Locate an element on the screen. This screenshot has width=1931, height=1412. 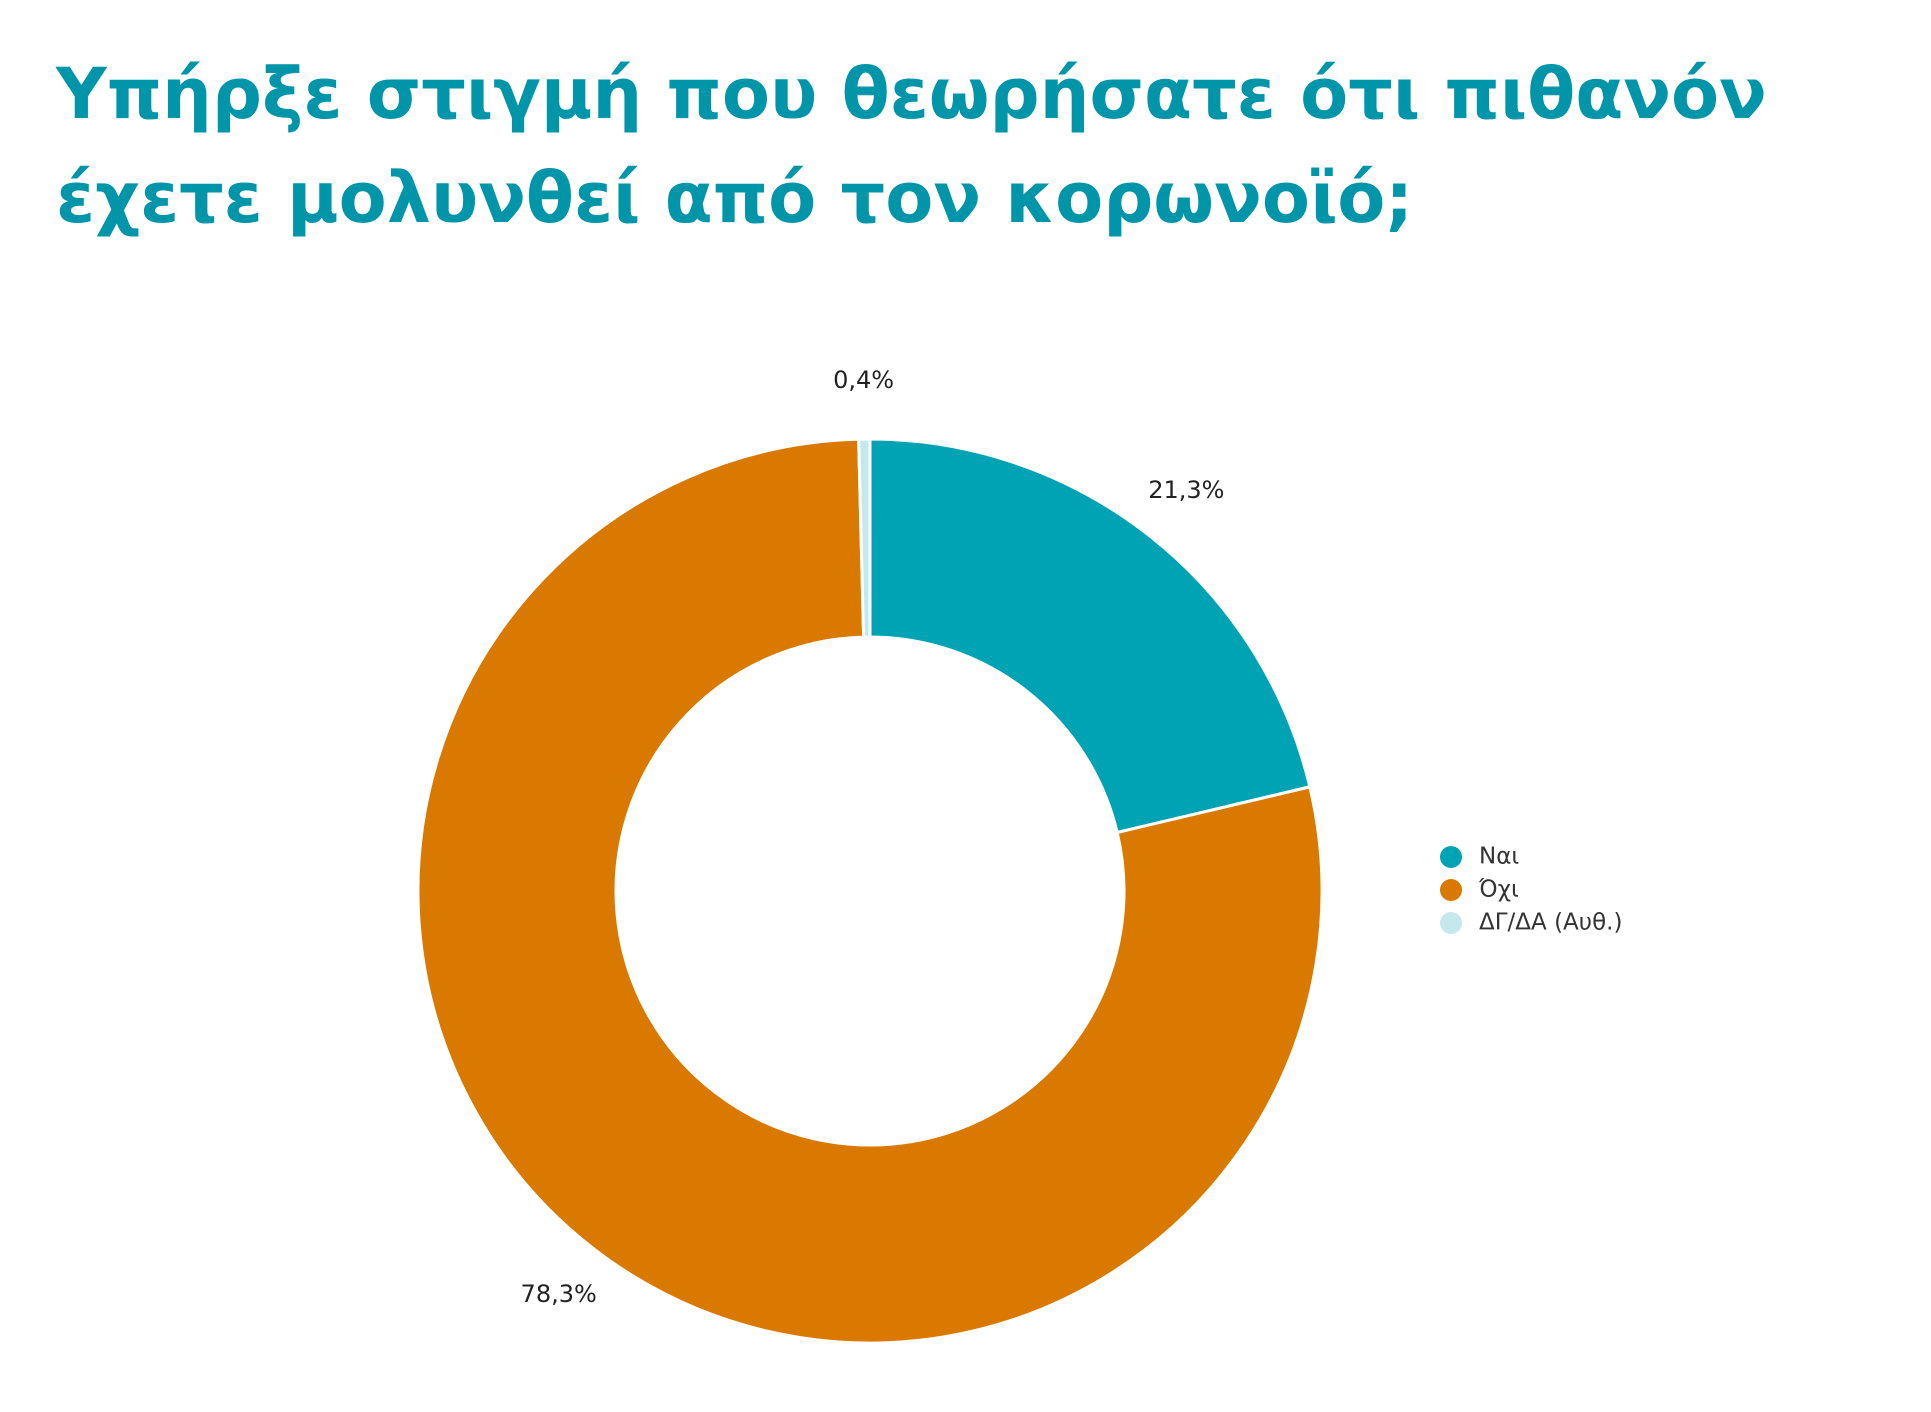
chart-title: Υπήρξε στιγμή που θεωρήσατε ότι πιθανόν is located at coordinates (911, 94).